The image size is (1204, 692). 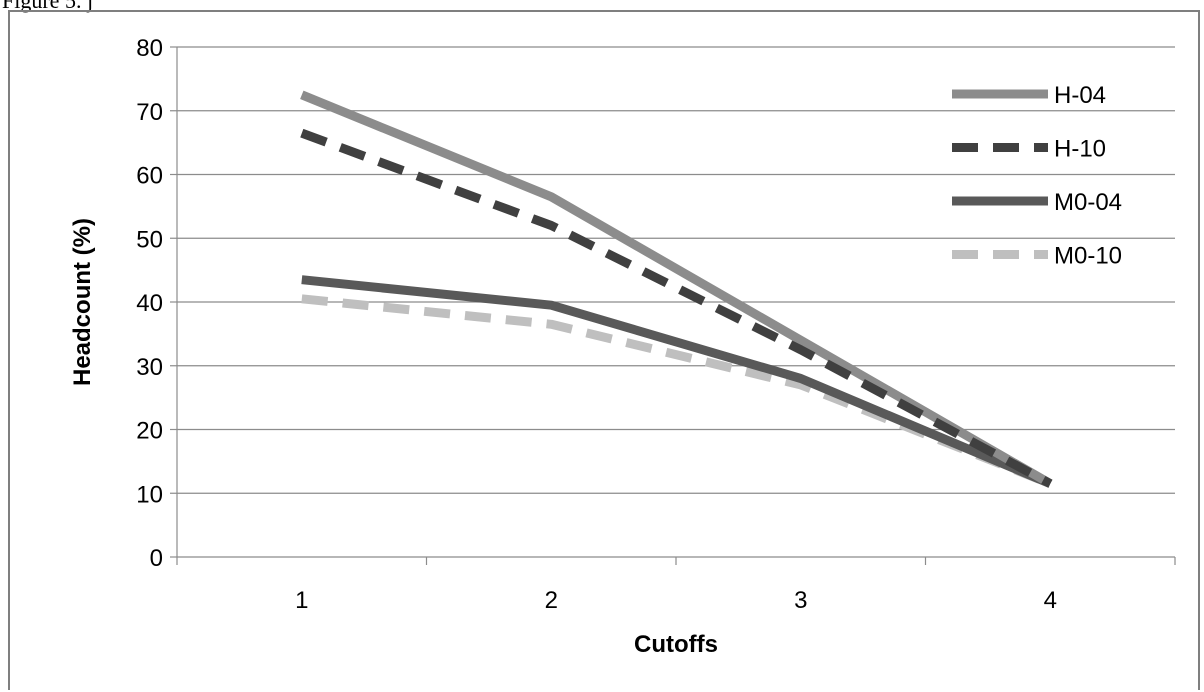 I want to click on y-tick-label: 70, so click(x=149, y=112).